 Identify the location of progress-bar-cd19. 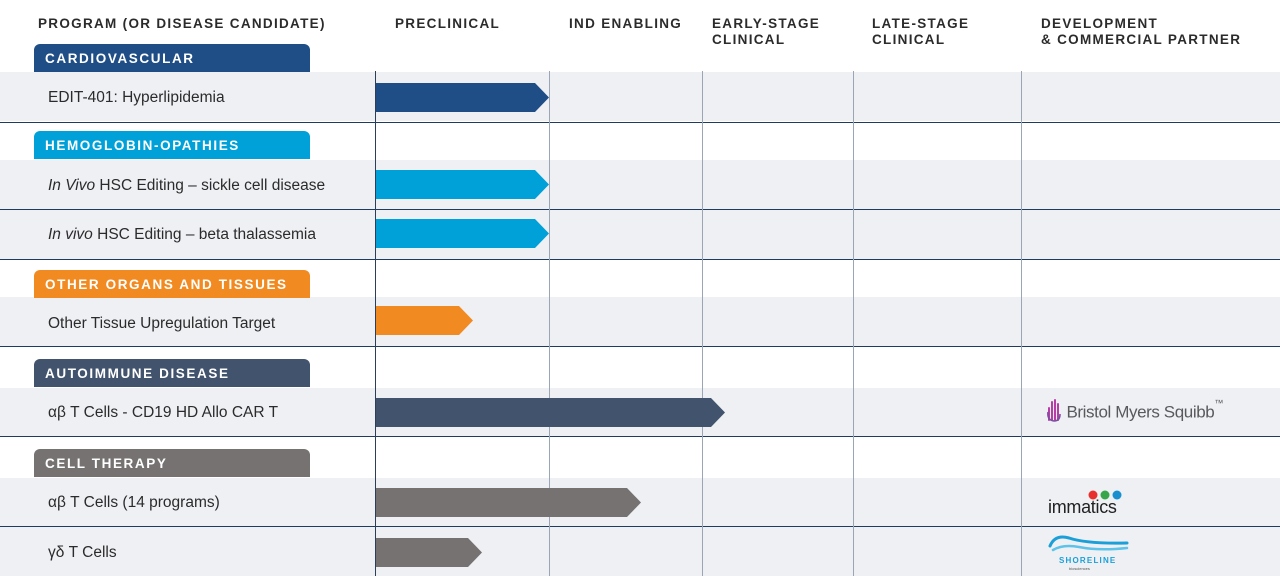
(550, 412).